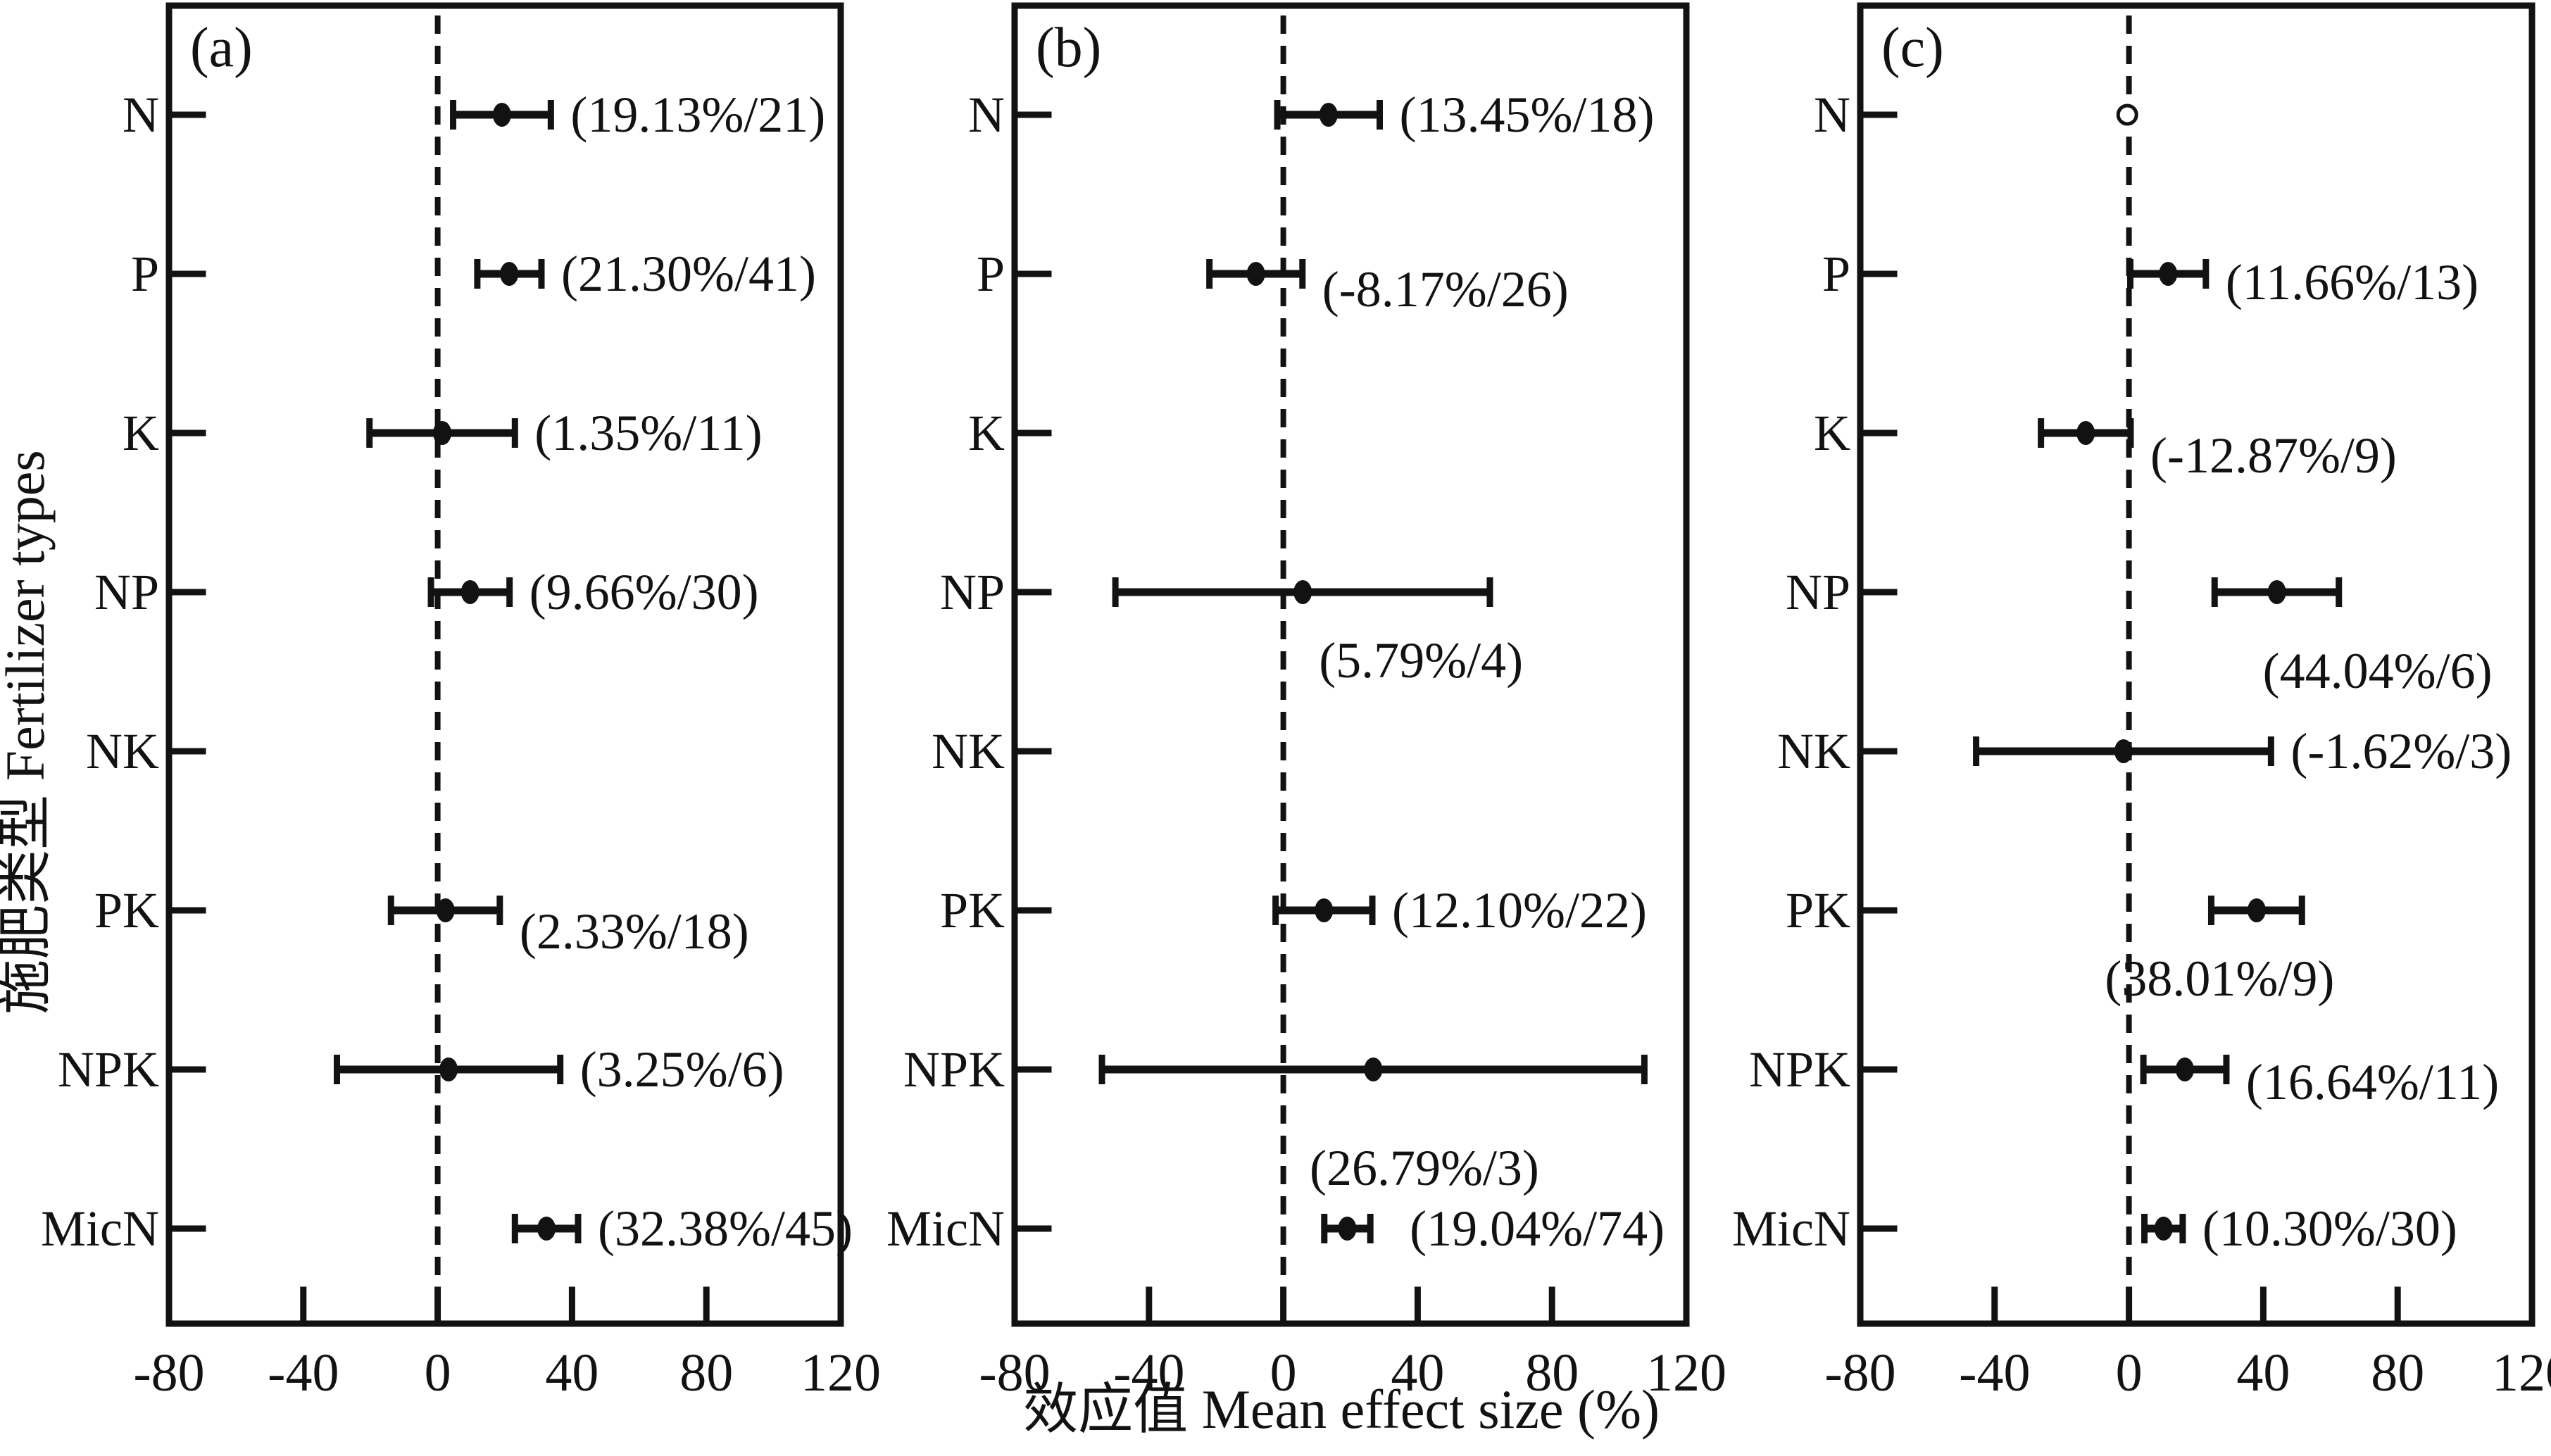 This screenshot has height=1456, width=2551. Describe the element at coordinates (2329, 1228) in the screenshot. I see `data-label: (10.30%/30)` at that location.